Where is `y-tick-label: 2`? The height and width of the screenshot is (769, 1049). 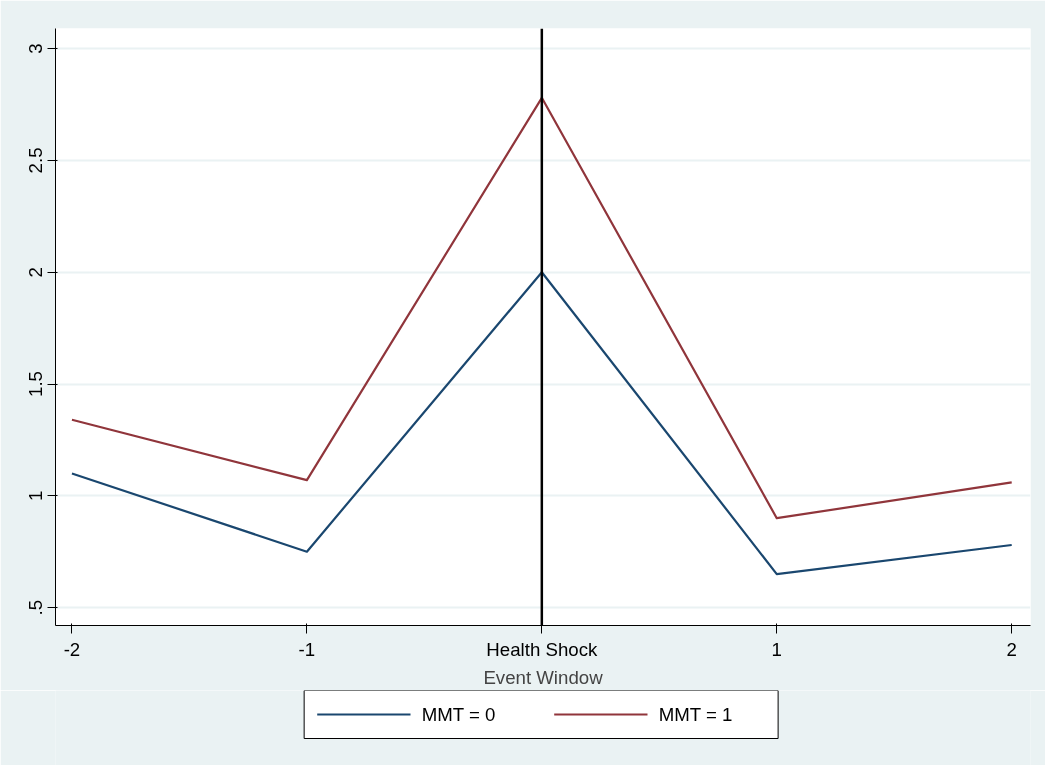 y-tick-label: 2 is located at coordinates (36, 272).